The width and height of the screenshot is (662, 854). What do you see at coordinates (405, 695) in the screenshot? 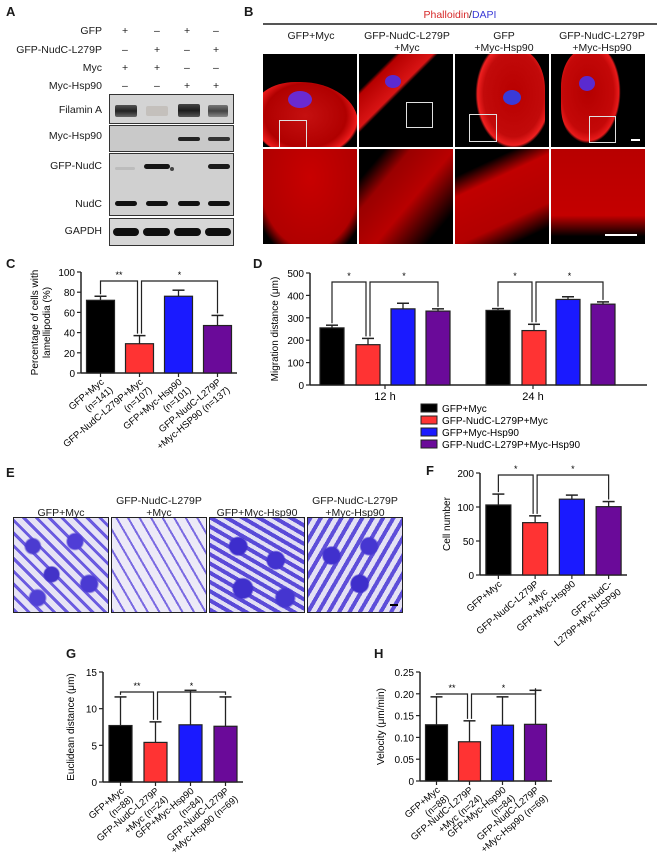
I see `svg-text: 0.20` at bounding box center [405, 695].